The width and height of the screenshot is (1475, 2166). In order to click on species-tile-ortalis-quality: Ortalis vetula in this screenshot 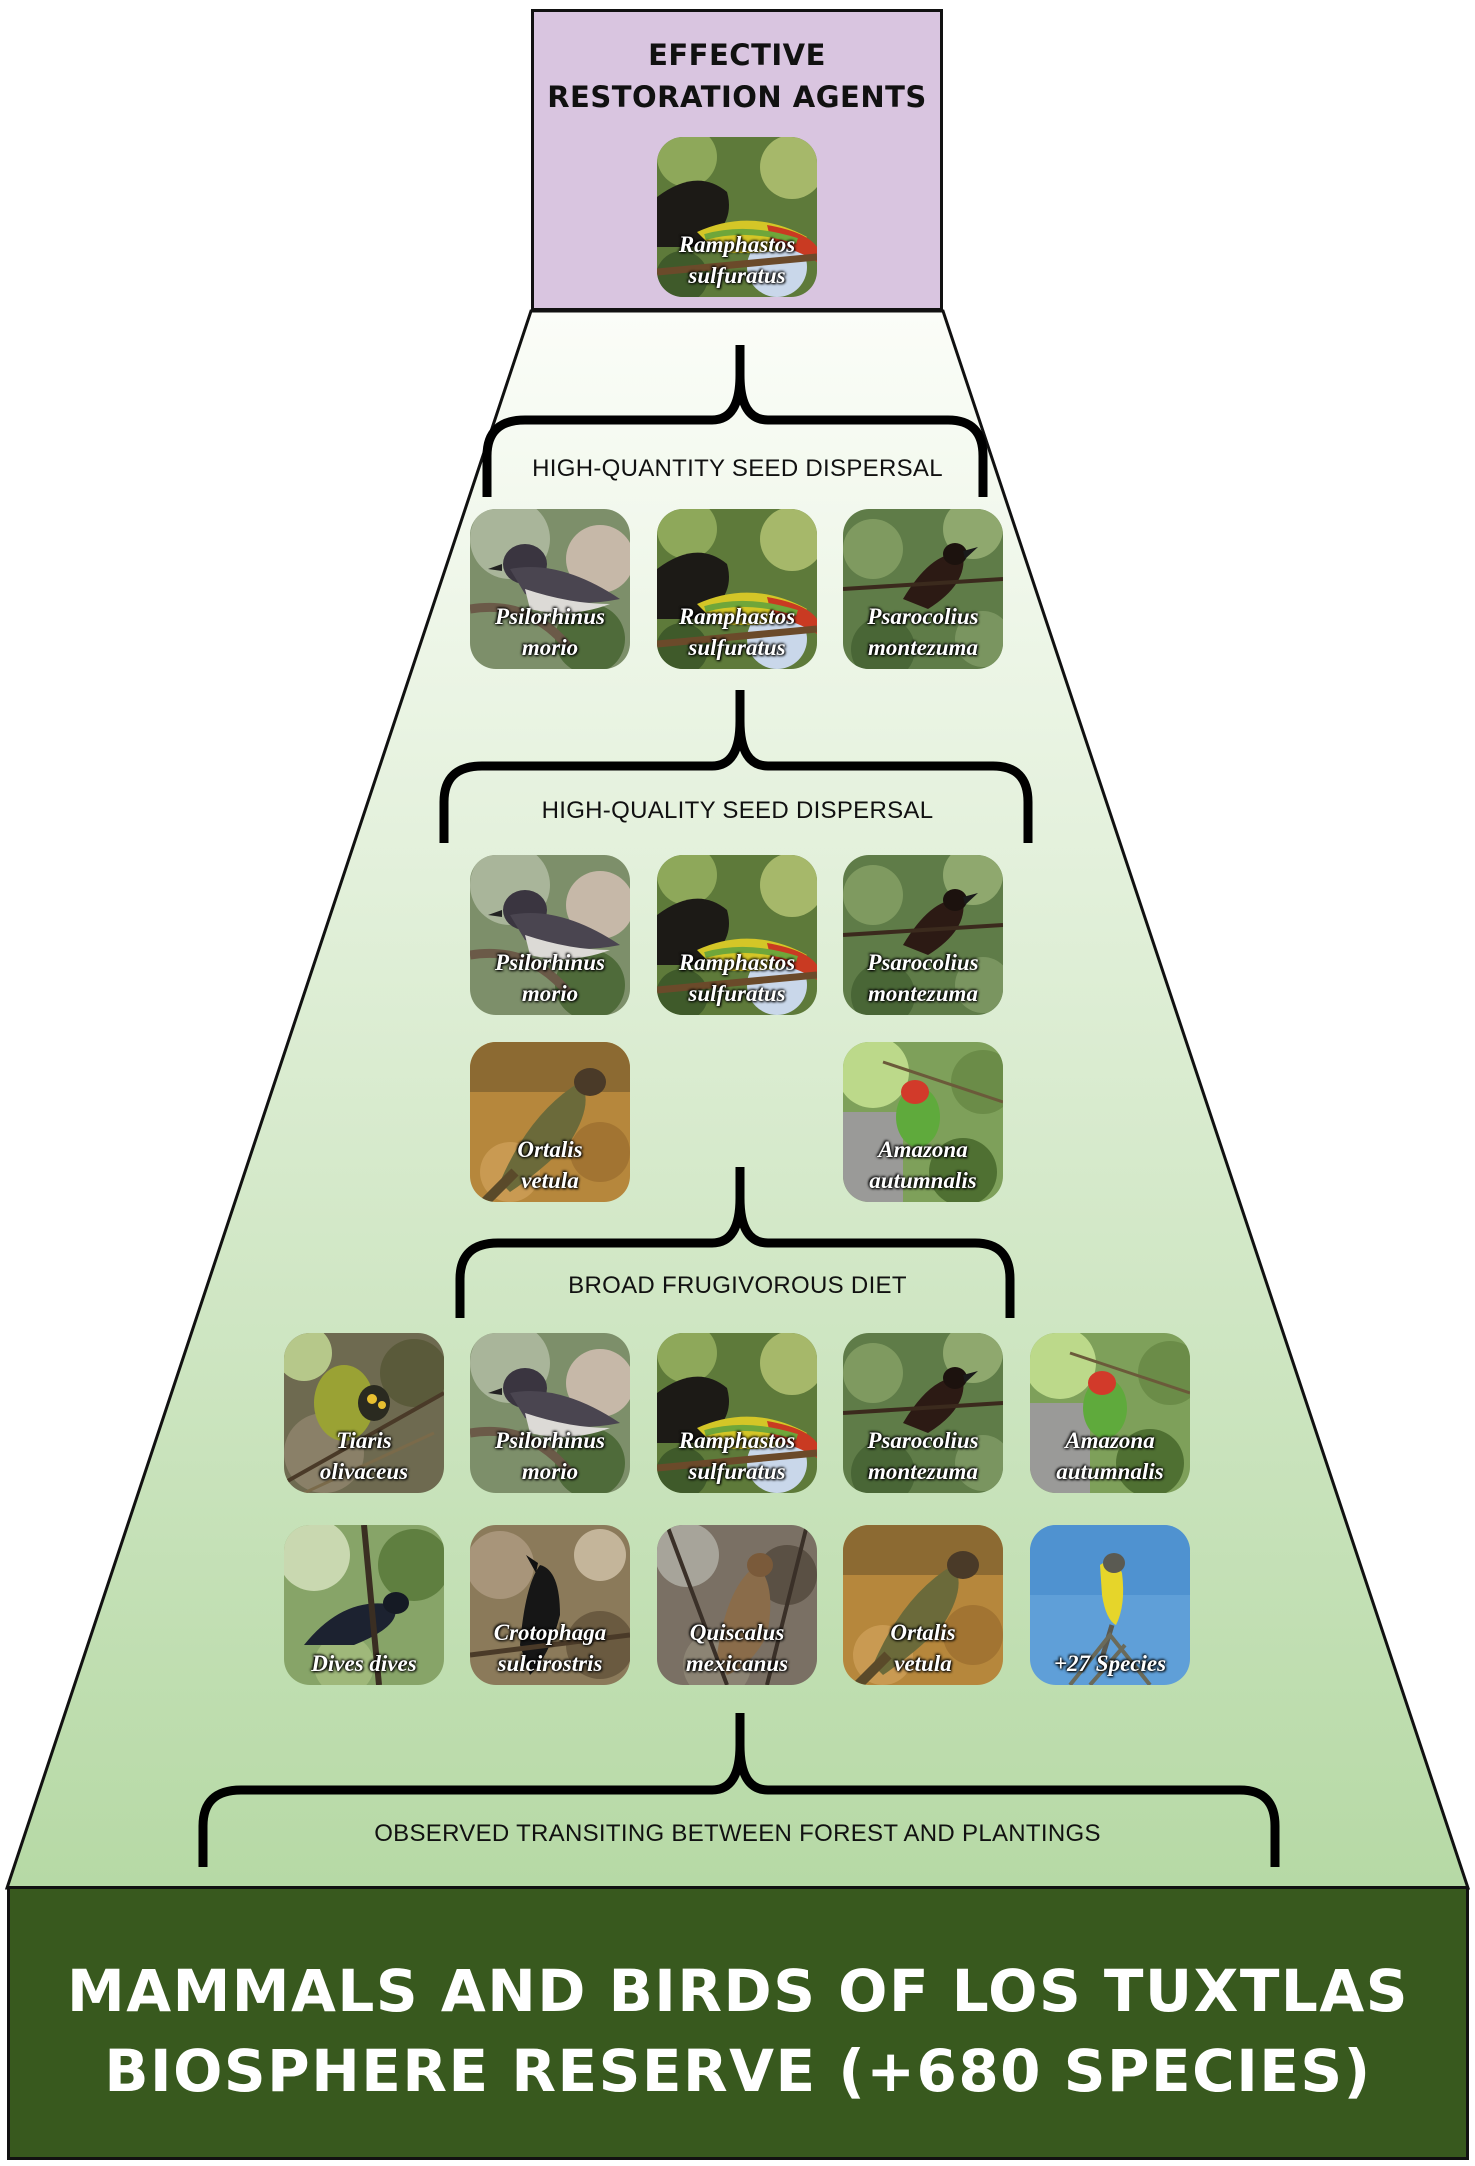, I will do `click(550, 1122)`.